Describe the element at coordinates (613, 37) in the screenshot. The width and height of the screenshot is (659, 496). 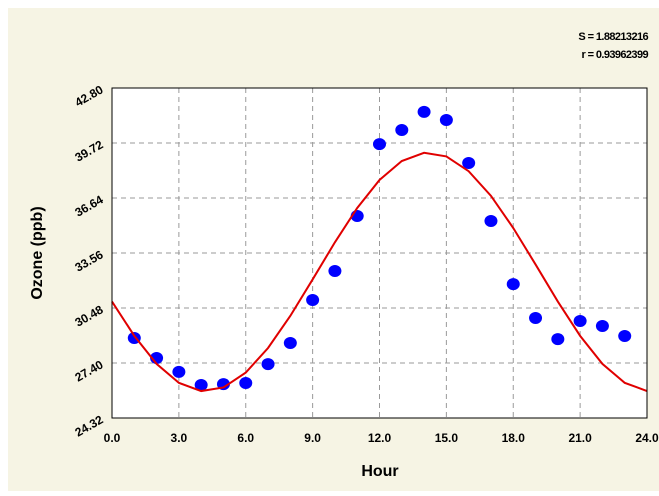
I see `annotation: S = 1.88213216` at that location.